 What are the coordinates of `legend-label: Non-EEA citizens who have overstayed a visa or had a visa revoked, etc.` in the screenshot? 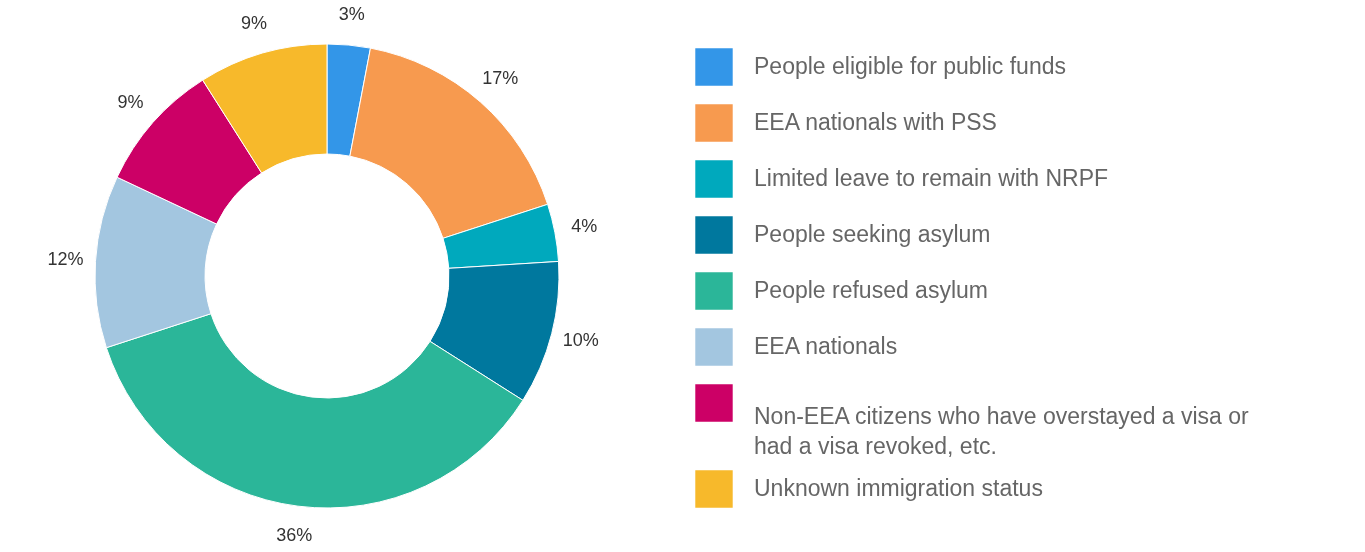 It's located at (1002, 431).